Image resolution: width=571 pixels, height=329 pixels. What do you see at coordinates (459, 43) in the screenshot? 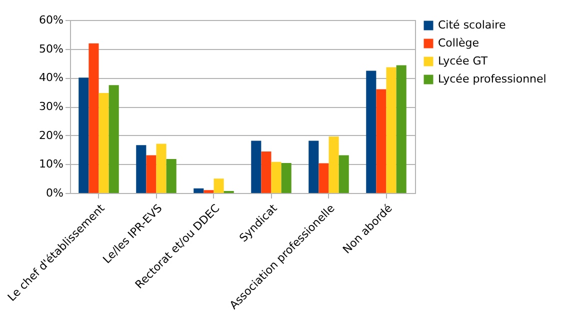
I see `legend-label: Collège` at bounding box center [459, 43].